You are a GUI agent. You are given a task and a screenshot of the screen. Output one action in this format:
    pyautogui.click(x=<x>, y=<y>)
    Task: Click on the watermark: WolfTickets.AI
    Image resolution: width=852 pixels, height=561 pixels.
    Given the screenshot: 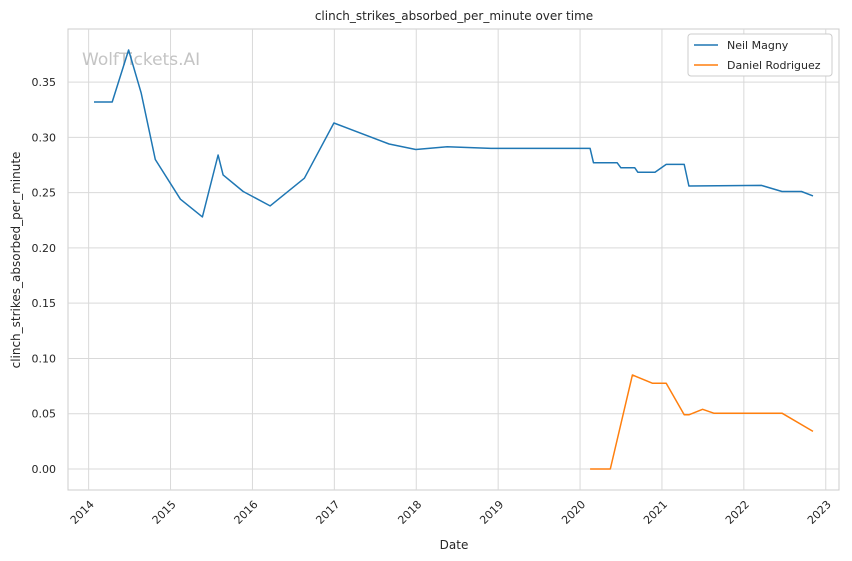 What is the action you would take?
    pyautogui.click(x=141, y=60)
    